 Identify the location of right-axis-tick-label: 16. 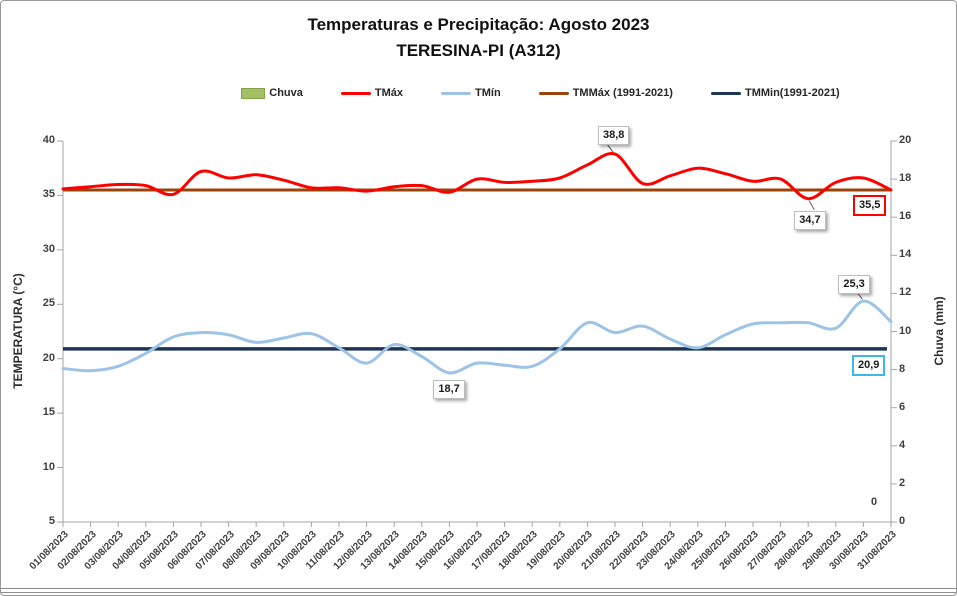
(905, 216).